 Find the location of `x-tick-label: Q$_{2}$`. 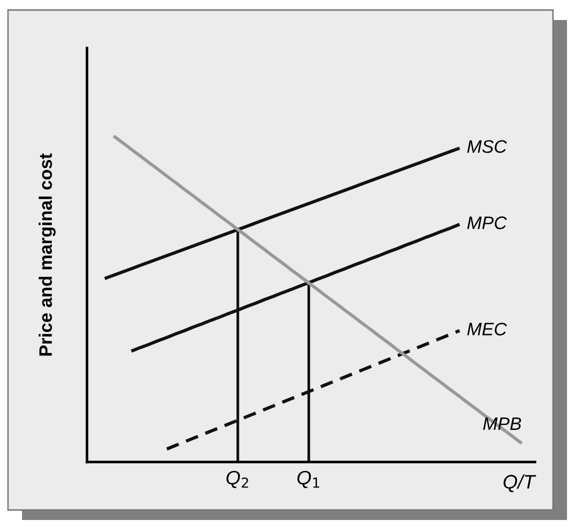

x-tick-label: Q$_{2}$ is located at coordinates (237, 479).